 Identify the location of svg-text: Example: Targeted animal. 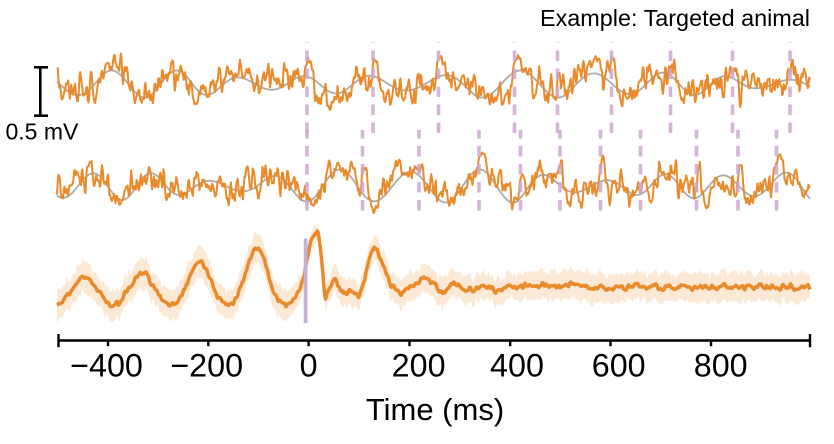
(675, 18).